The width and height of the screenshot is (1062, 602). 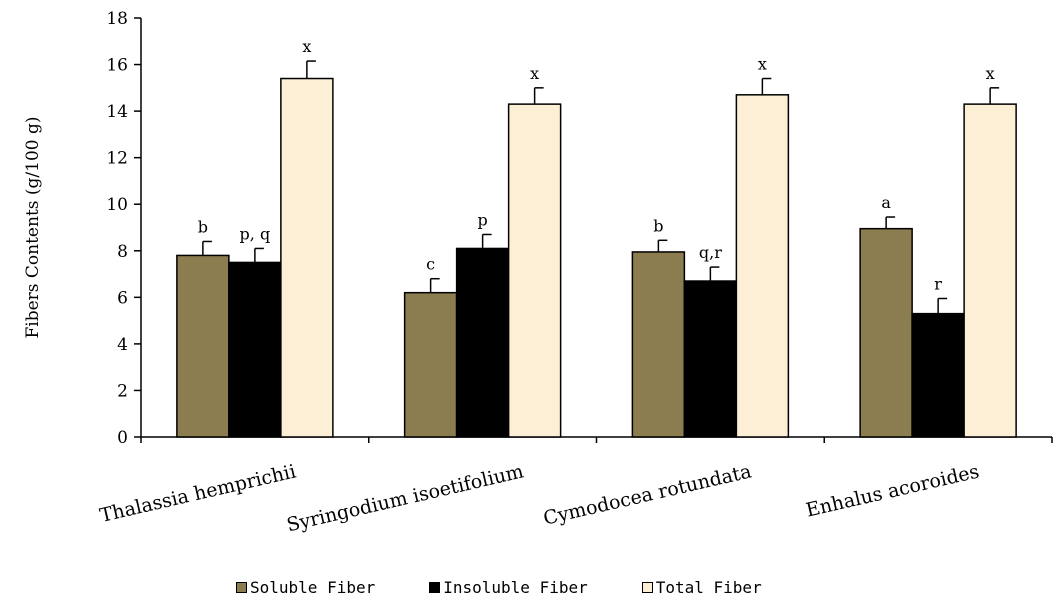 I want to click on y-tick-label: 8, so click(x=122, y=252).